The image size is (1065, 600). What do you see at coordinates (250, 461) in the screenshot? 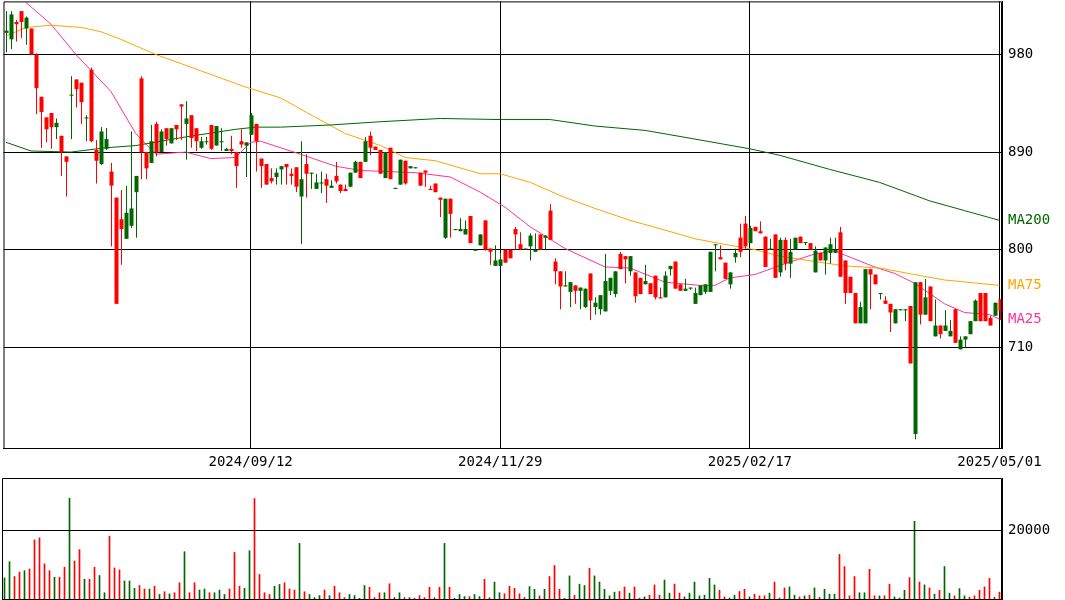
I see `x-tick-label: 2024/09/12` at bounding box center [250, 461].